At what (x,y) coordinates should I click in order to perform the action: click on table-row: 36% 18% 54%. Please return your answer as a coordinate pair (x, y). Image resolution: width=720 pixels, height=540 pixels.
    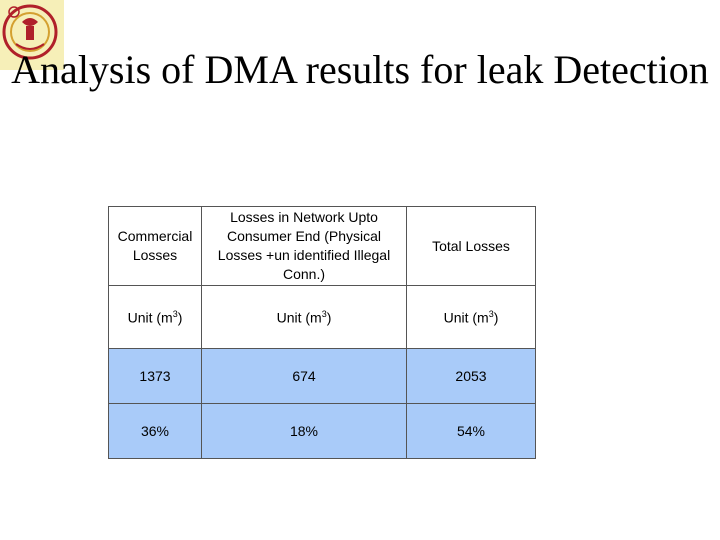
    Looking at the image, I should click on (322, 431).